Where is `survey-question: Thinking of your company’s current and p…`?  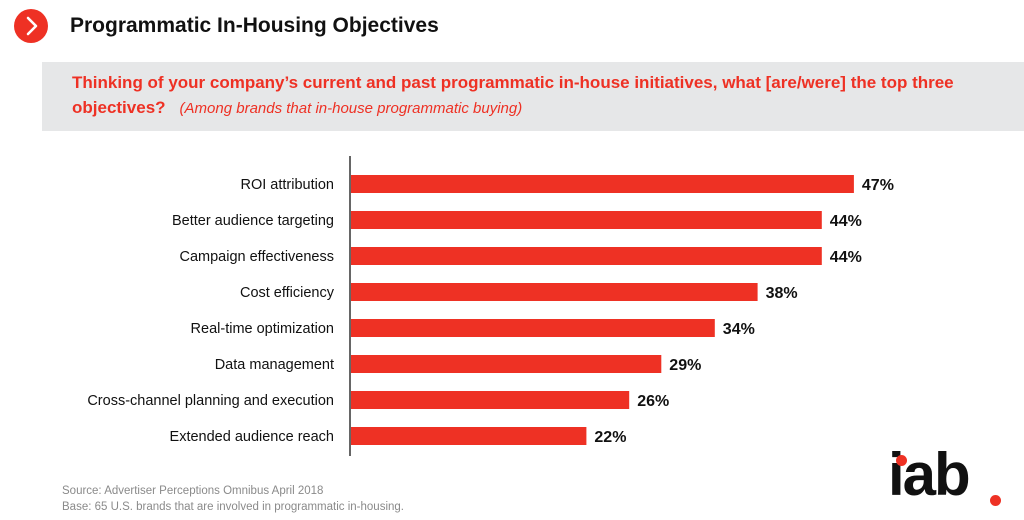
survey-question: Thinking of your company’s current and p… is located at coordinates (532, 95).